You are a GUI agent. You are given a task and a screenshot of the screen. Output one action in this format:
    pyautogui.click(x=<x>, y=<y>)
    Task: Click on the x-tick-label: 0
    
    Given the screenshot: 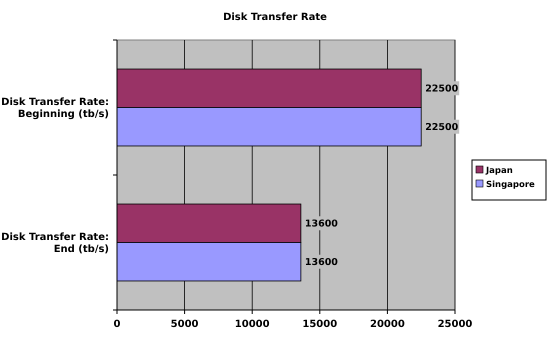 What is the action you would take?
    pyautogui.click(x=117, y=324)
    